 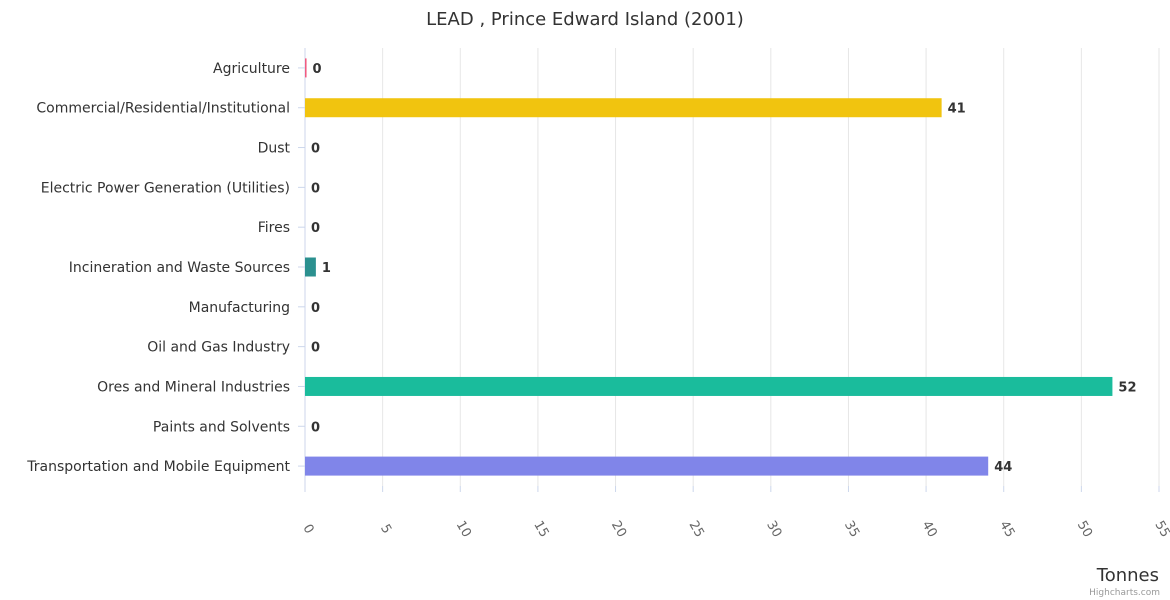 I want to click on x-tick-label: 55, so click(x=1160, y=529).